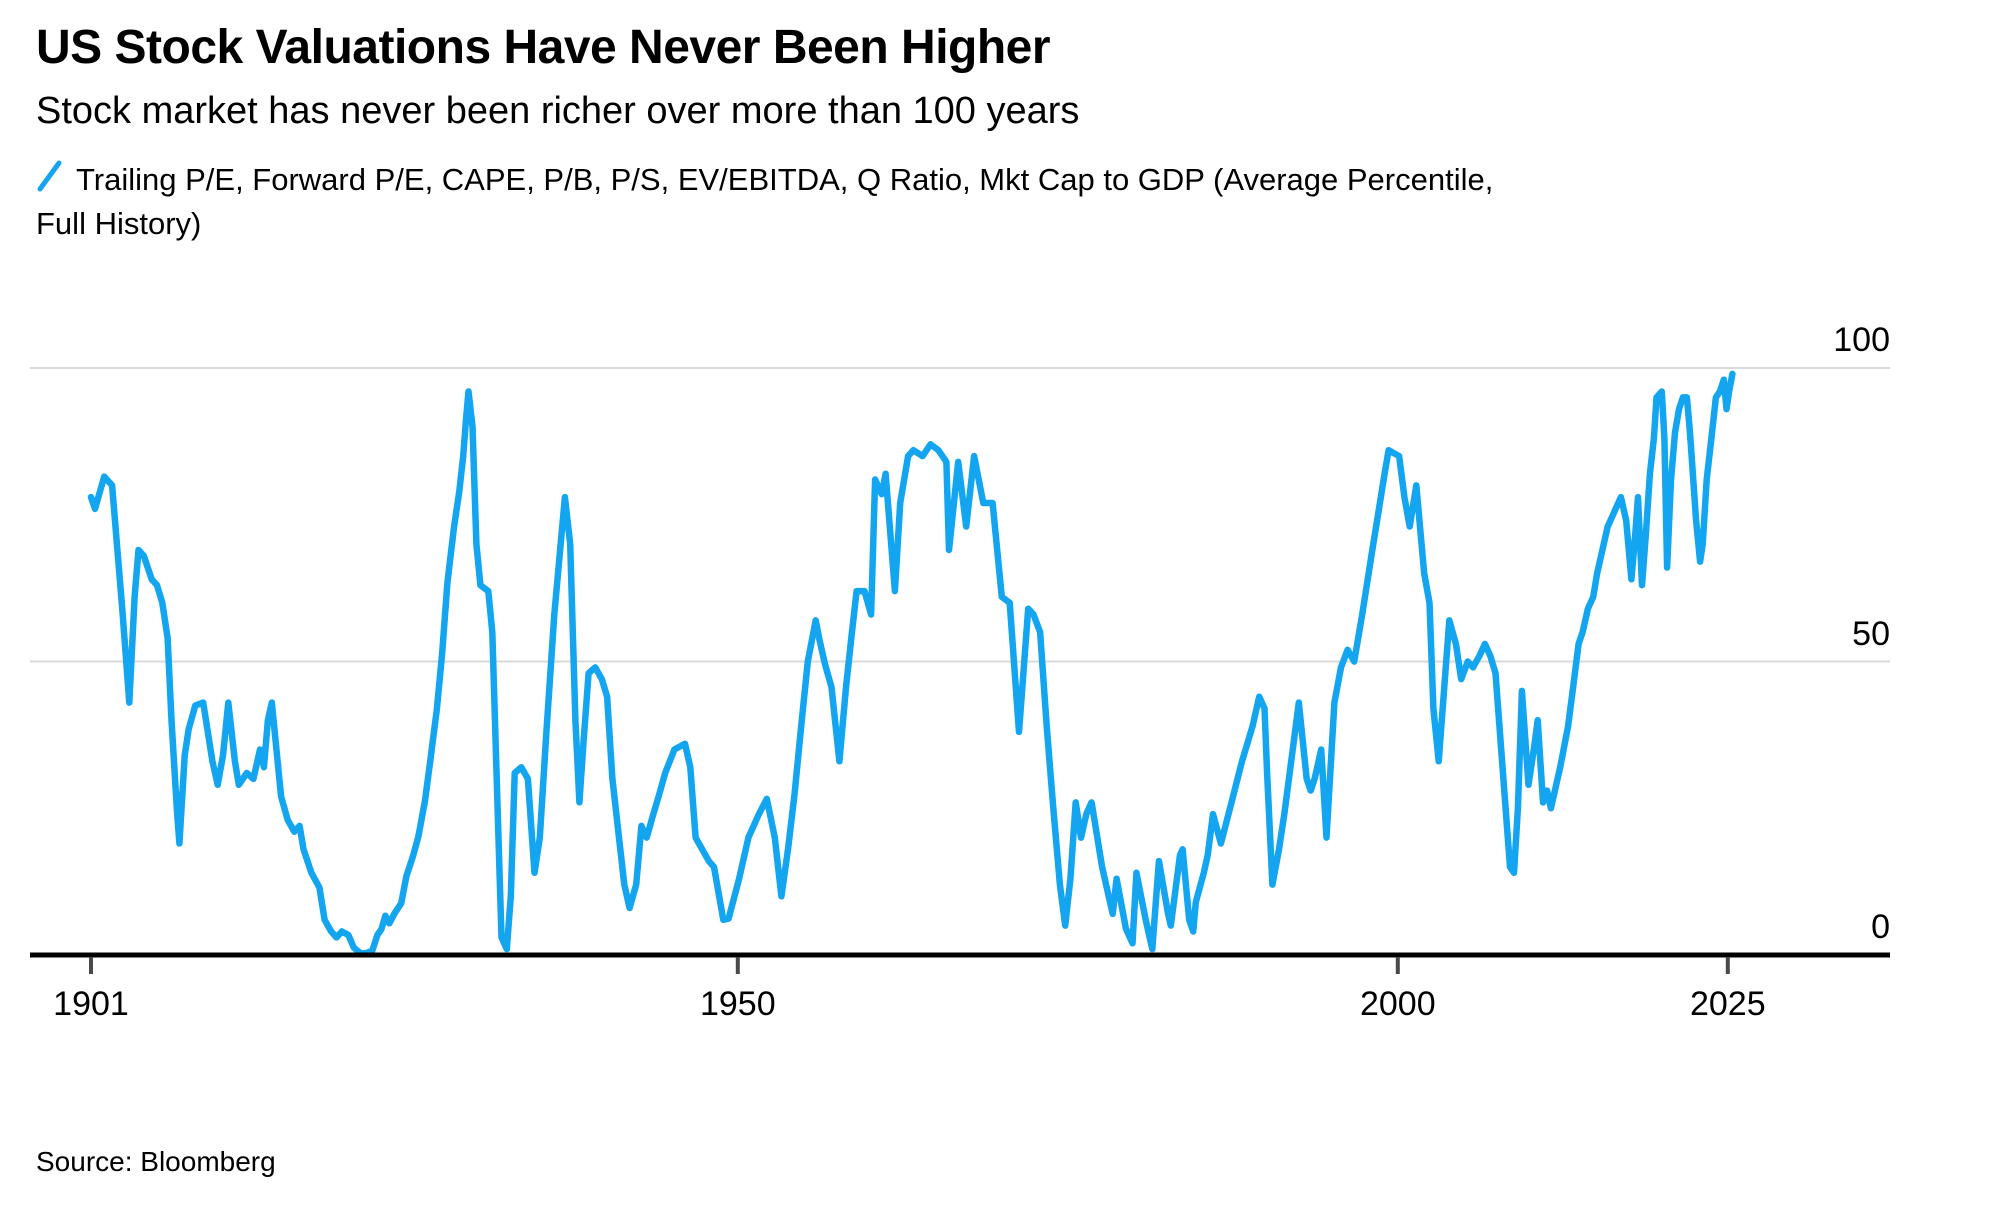  Describe the element at coordinates (1871, 633) in the screenshot. I see `y-tick-label-50: 50` at that location.